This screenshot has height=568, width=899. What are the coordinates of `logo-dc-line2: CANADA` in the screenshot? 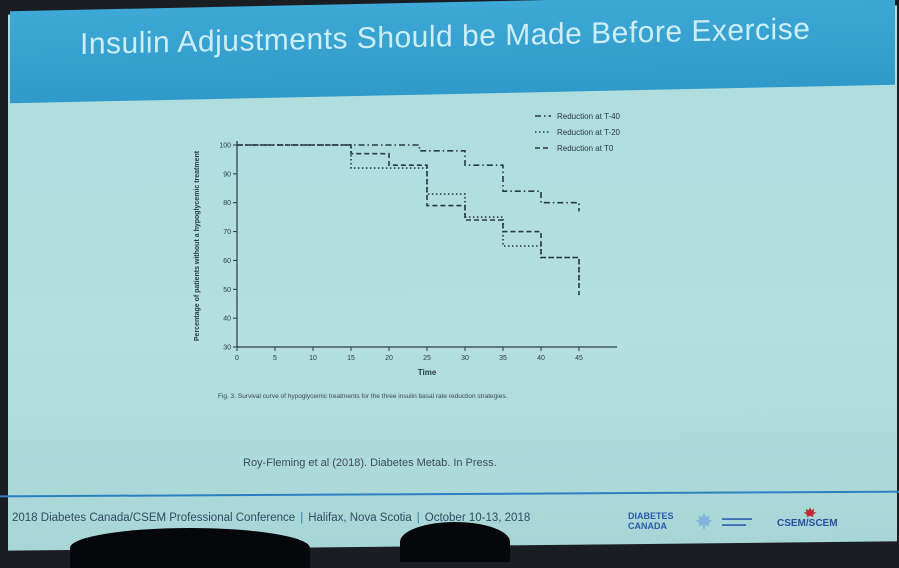 It's located at (647, 526).